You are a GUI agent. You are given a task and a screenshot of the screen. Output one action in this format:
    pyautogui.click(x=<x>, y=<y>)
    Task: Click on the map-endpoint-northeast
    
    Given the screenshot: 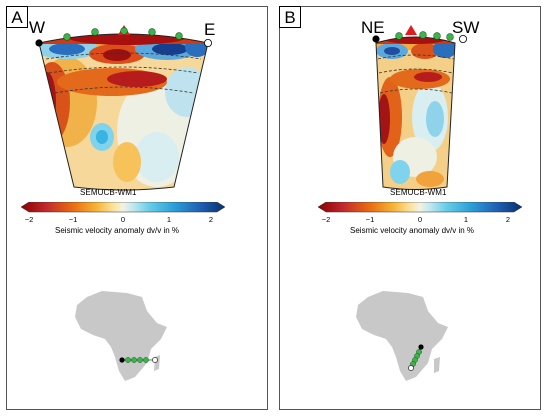 What is the action you would take?
    pyautogui.click(x=421, y=347)
    